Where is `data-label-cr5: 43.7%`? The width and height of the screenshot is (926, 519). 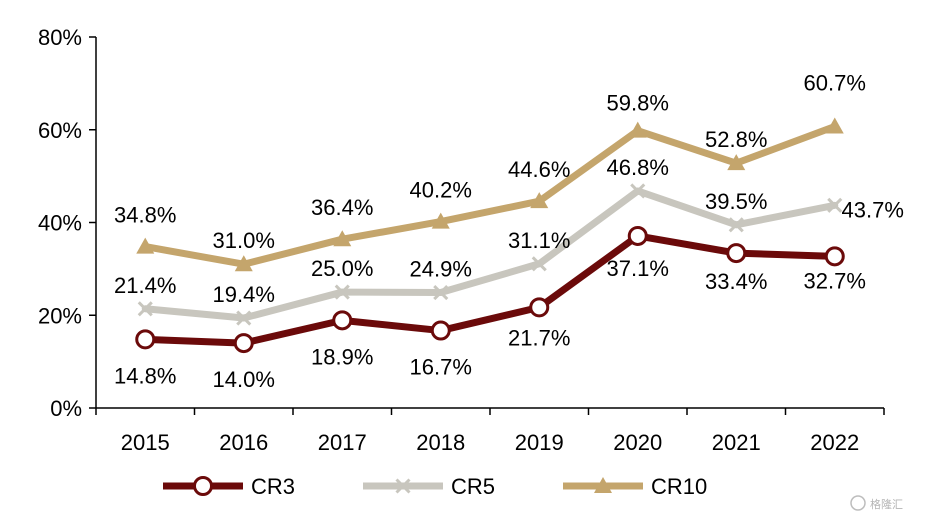 data-label-cr5: 43.7% is located at coordinates (873, 209).